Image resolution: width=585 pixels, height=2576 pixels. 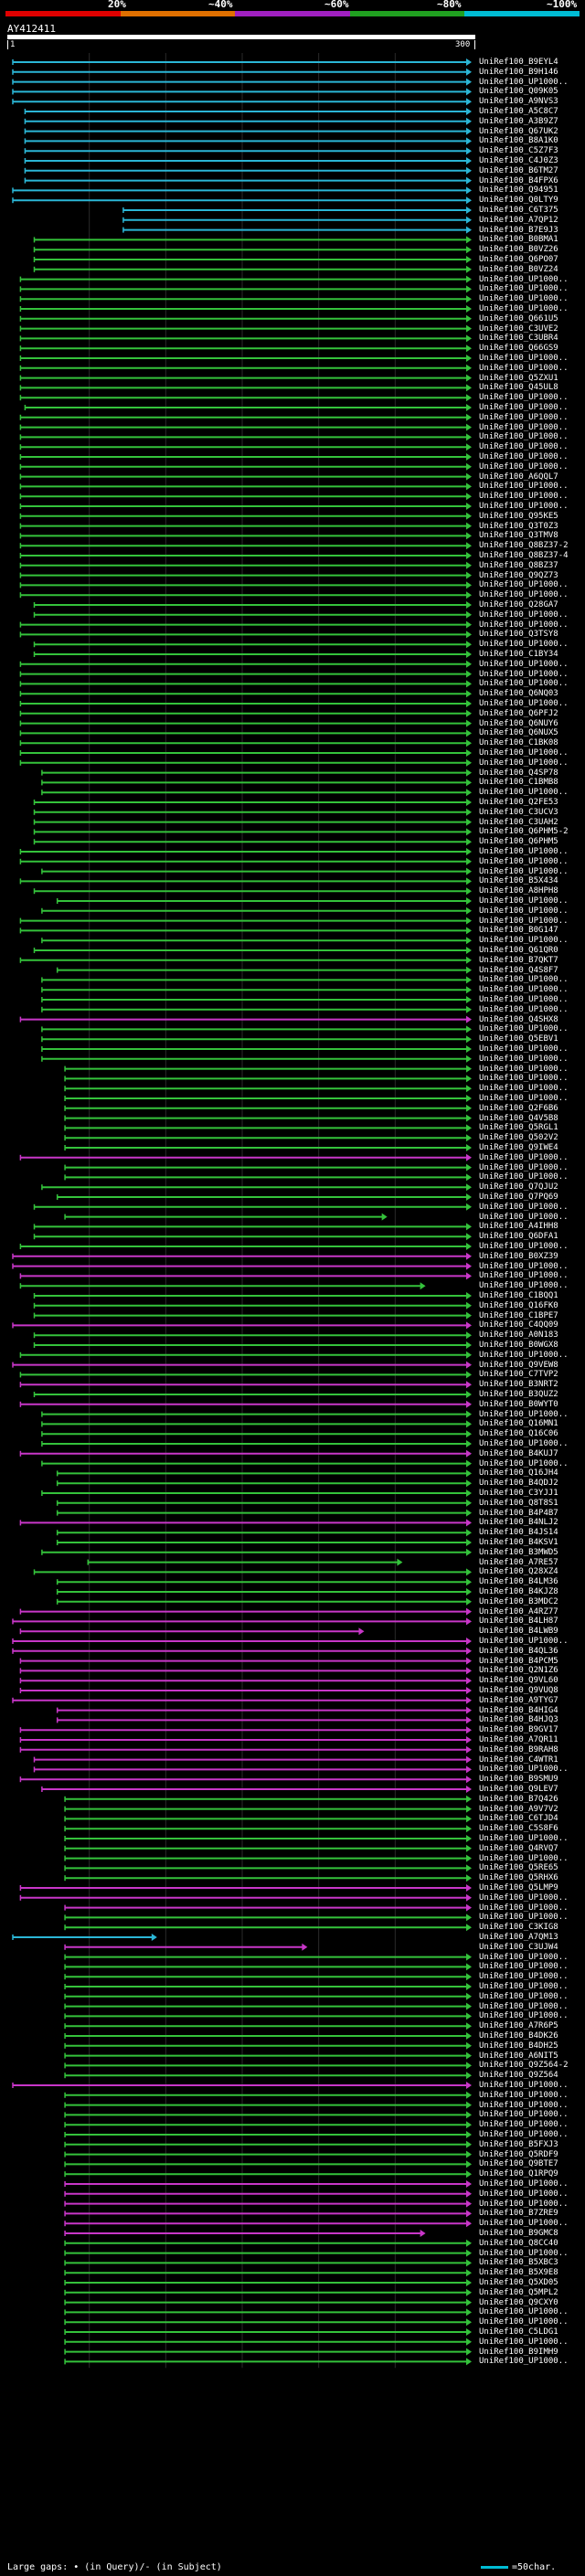 I want to click on hit-label: UniRef100_B9RAH8, so click(x=518, y=1749).